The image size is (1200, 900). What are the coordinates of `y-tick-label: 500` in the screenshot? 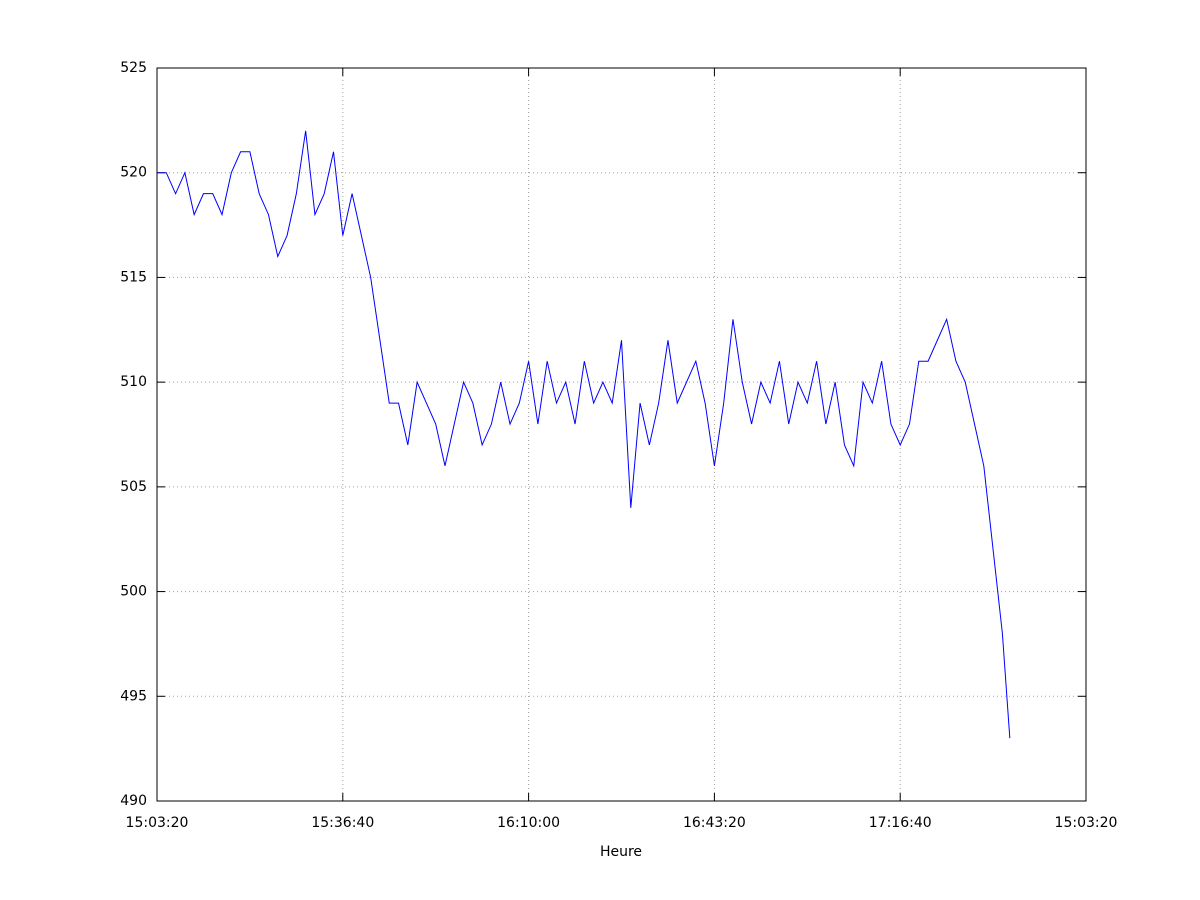 It's located at (133, 592).